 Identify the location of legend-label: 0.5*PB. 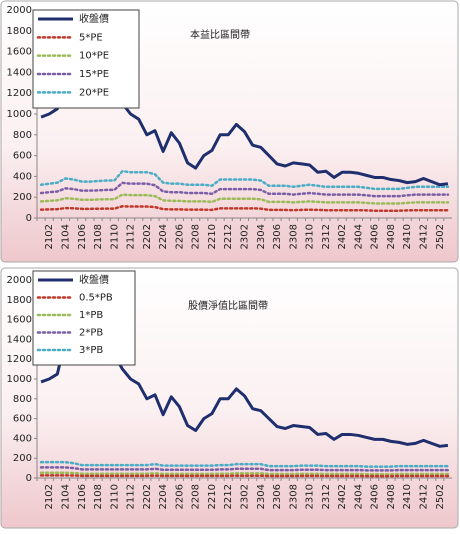
(96, 298).